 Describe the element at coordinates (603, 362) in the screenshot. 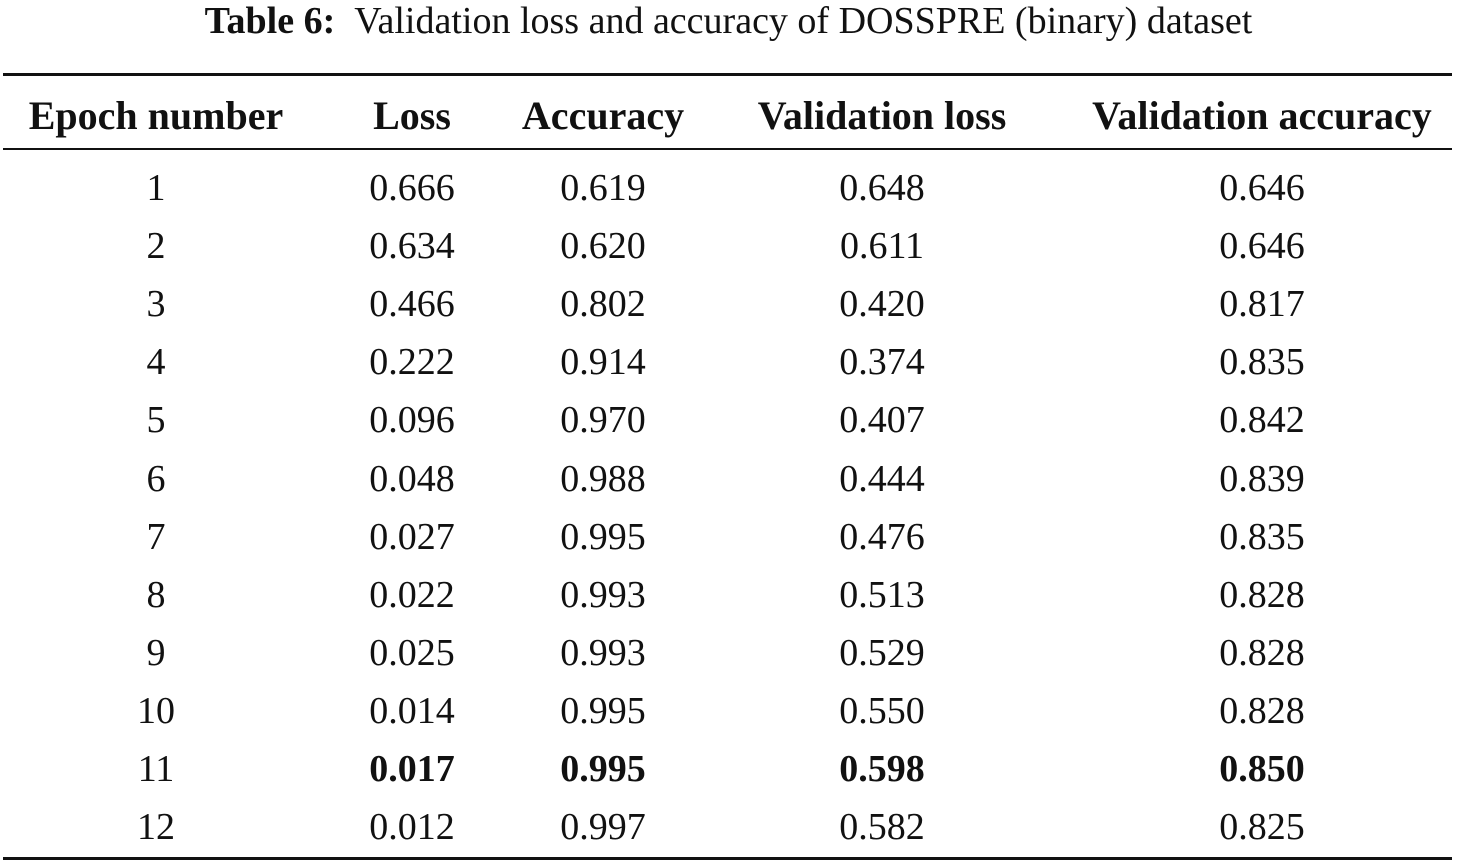

I see `accuracy-cell: 0.914` at that location.